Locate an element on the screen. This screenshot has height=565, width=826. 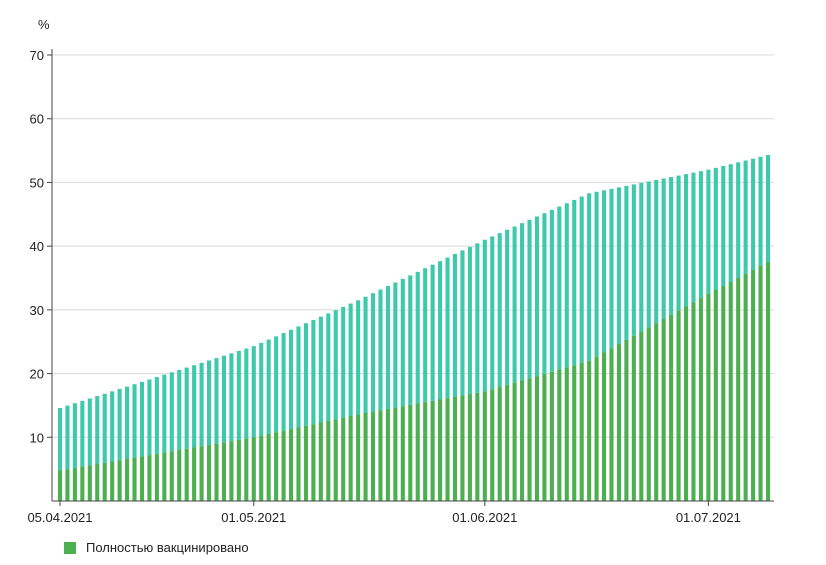
y-tick-label: 30 is located at coordinates (37, 310).